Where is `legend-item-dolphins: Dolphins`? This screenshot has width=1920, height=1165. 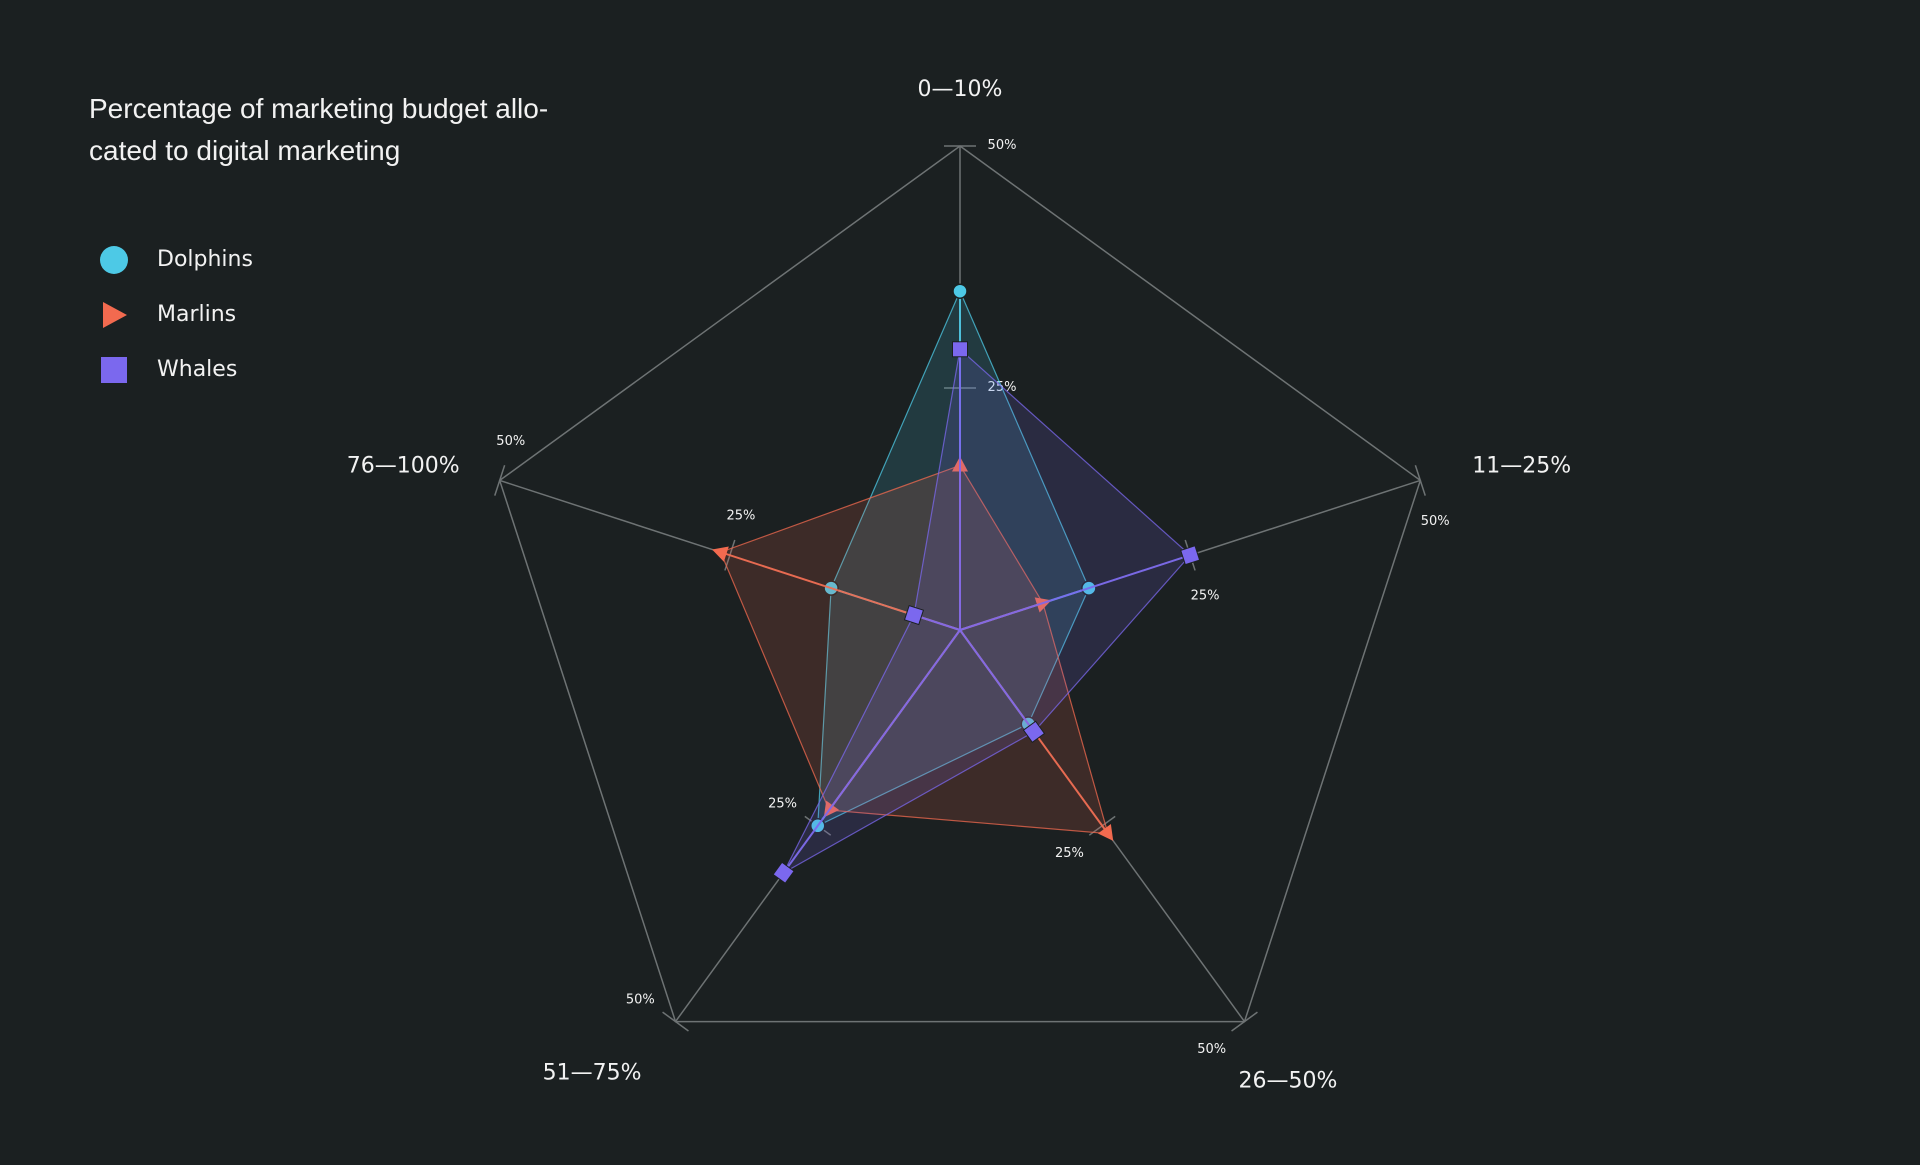 legend-item-dolphins: Dolphins is located at coordinates (175, 259).